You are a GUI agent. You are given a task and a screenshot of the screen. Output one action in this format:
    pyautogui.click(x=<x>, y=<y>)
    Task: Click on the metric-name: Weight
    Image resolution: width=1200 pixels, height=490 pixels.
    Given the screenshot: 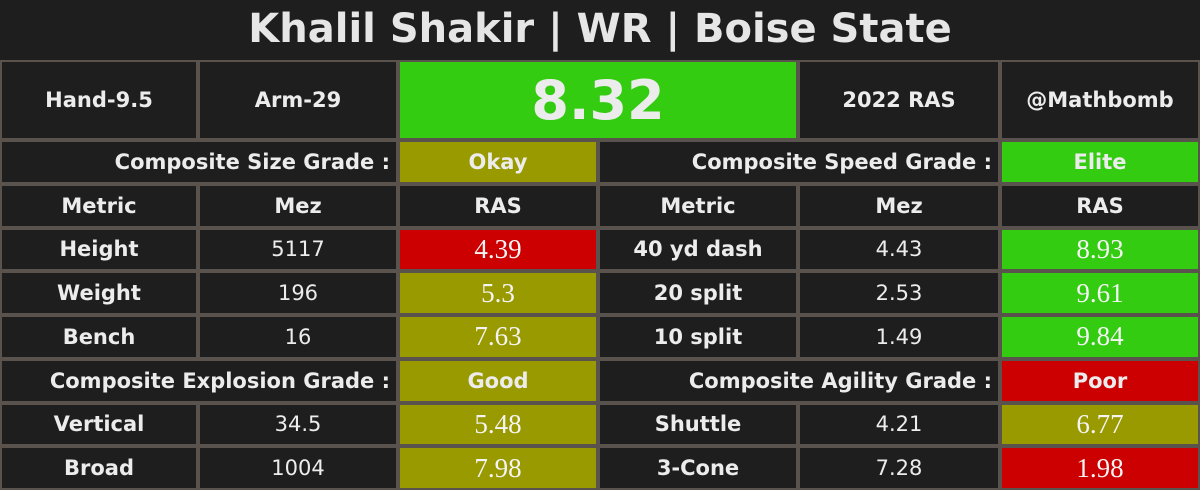 What is the action you would take?
    pyautogui.click(x=99, y=293)
    